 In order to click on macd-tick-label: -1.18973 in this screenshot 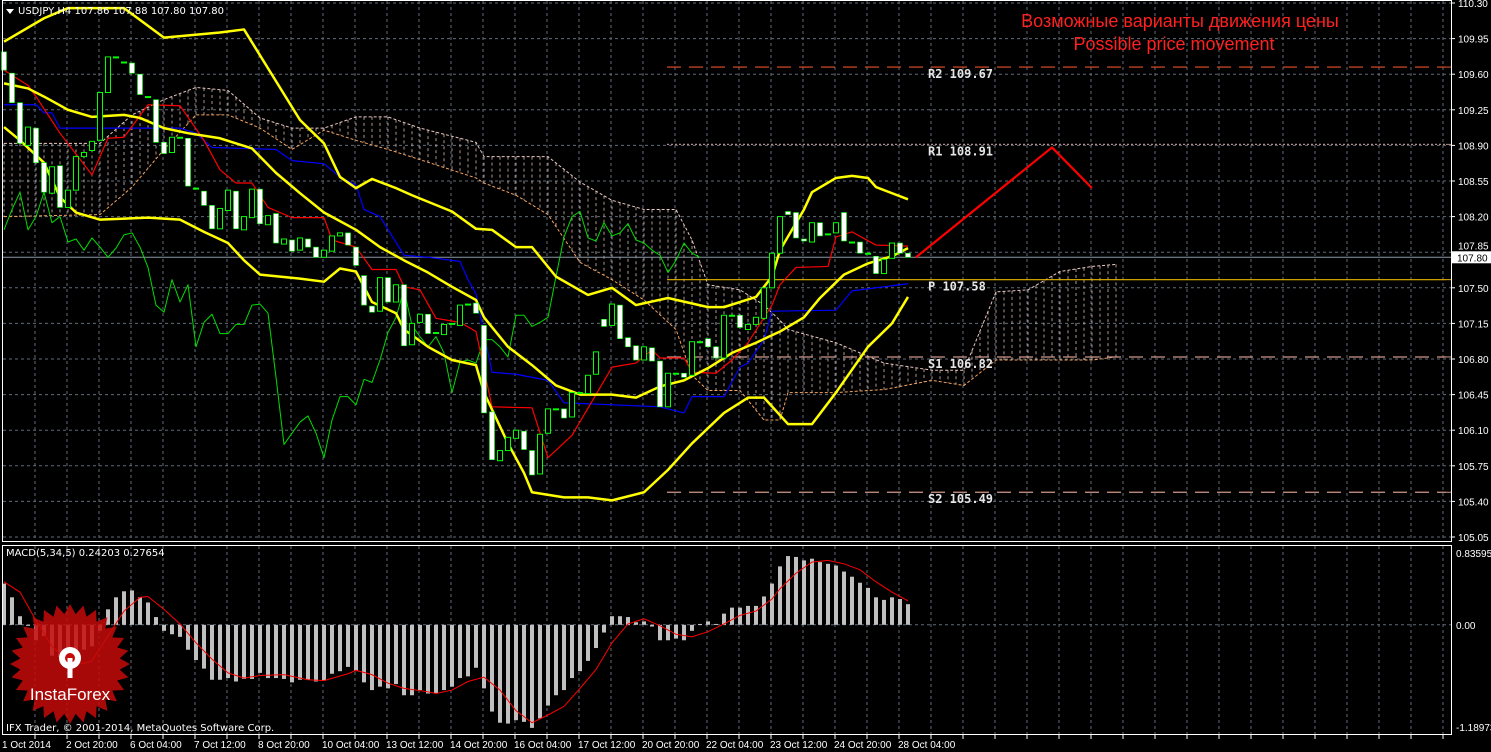, I will do `click(1473, 728)`.